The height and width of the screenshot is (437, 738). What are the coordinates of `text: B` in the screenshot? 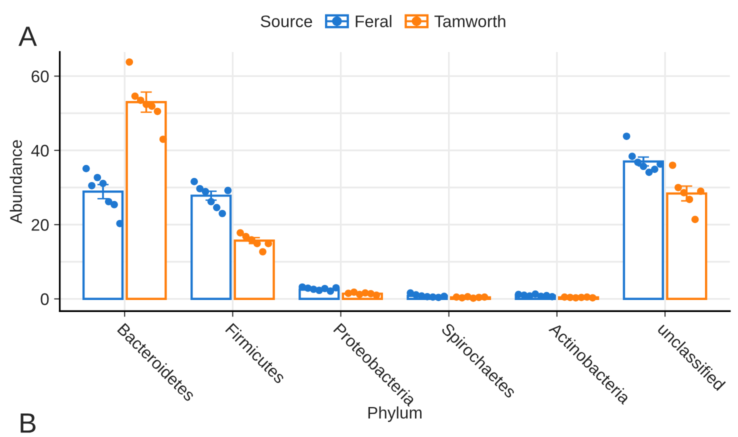 It's located at (28, 423).